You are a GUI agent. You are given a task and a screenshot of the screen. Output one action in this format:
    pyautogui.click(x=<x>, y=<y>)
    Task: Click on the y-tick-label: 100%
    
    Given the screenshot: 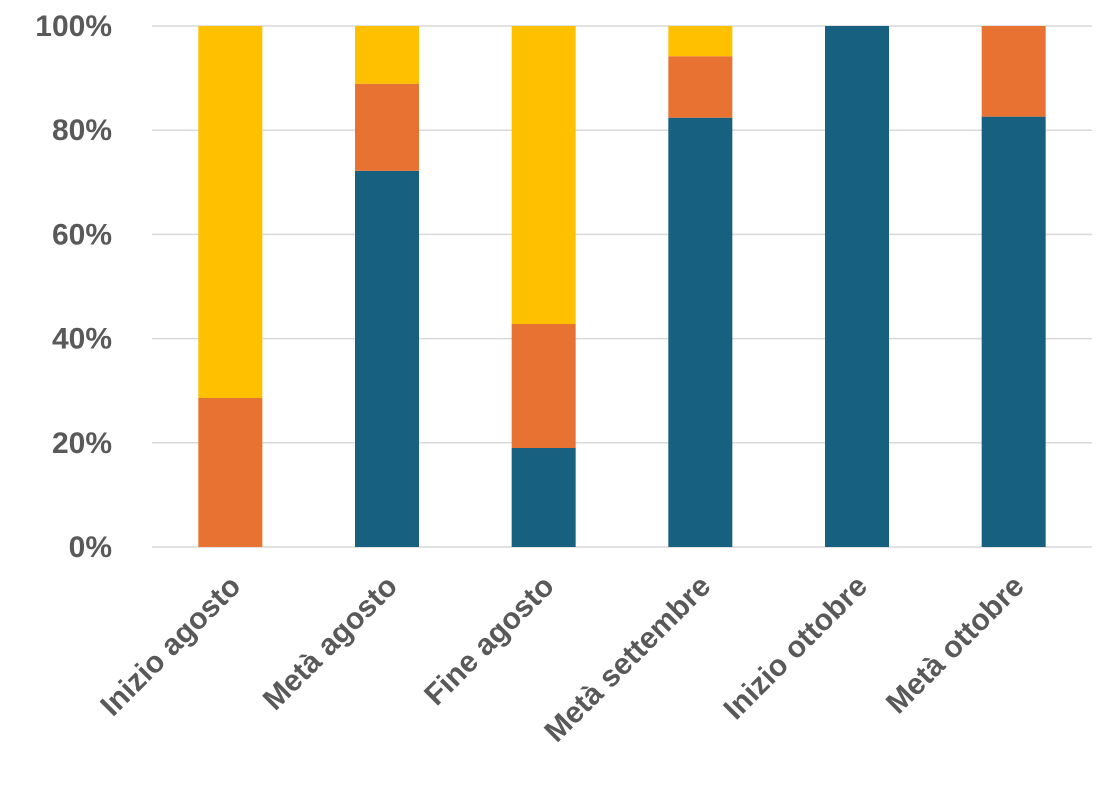 What is the action you would take?
    pyautogui.click(x=73, y=26)
    